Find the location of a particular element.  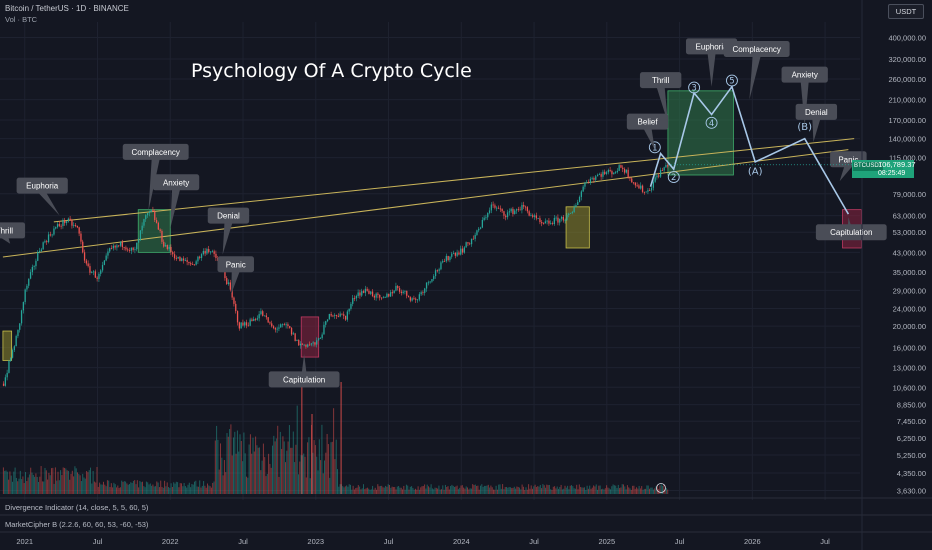

currency-button: USDT is located at coordinates (906, 11).